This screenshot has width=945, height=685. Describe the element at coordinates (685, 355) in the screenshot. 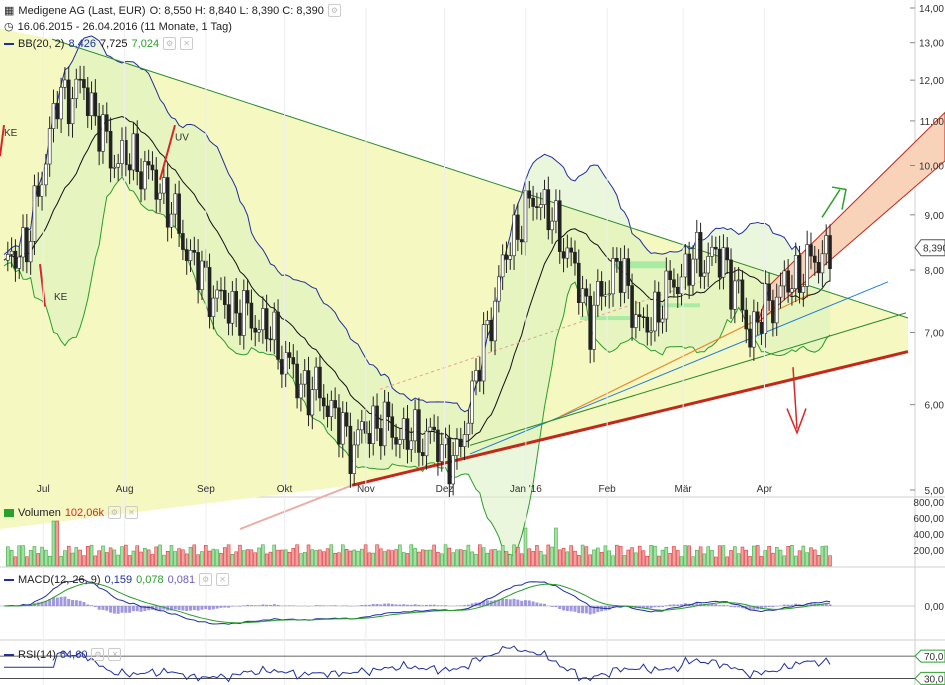

I see `orange-trendline` at that location.